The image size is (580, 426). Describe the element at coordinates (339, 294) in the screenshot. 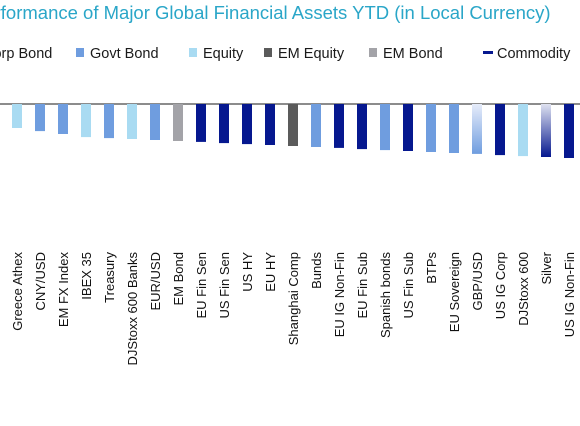

I see `tick-label-eu-ig-non-fin: EU IG Non-Fin` at that location.